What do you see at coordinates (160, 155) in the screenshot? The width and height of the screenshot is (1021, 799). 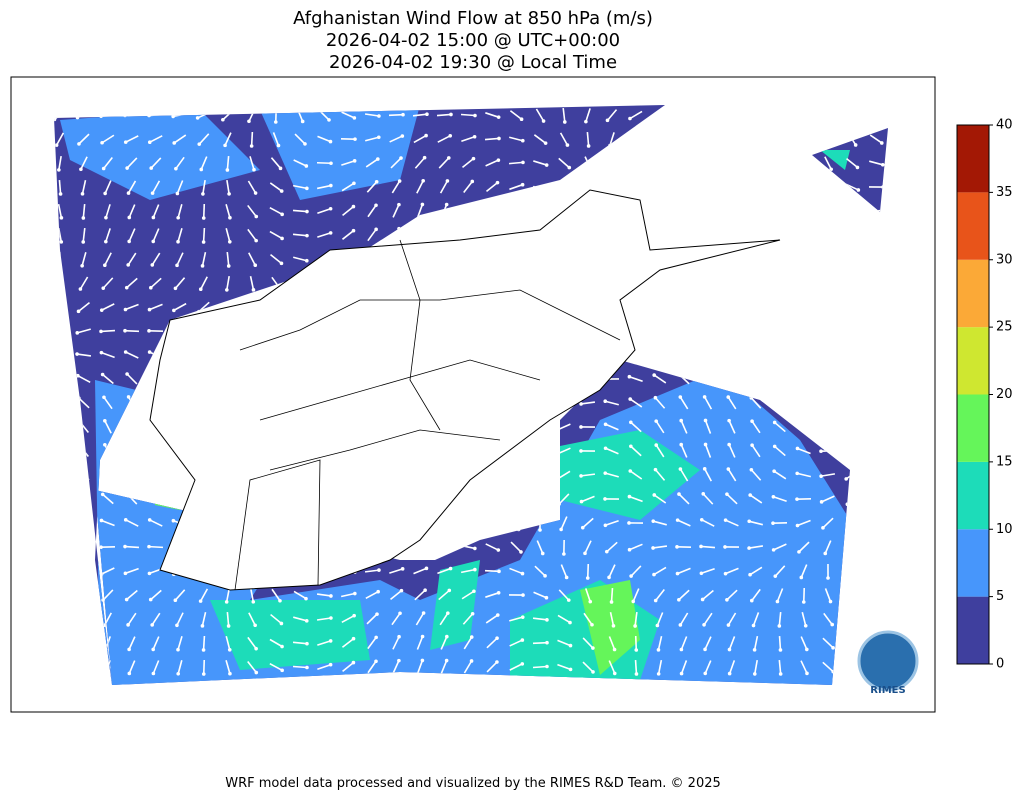 I see `wind-layer` at bounding box center [160, 155].